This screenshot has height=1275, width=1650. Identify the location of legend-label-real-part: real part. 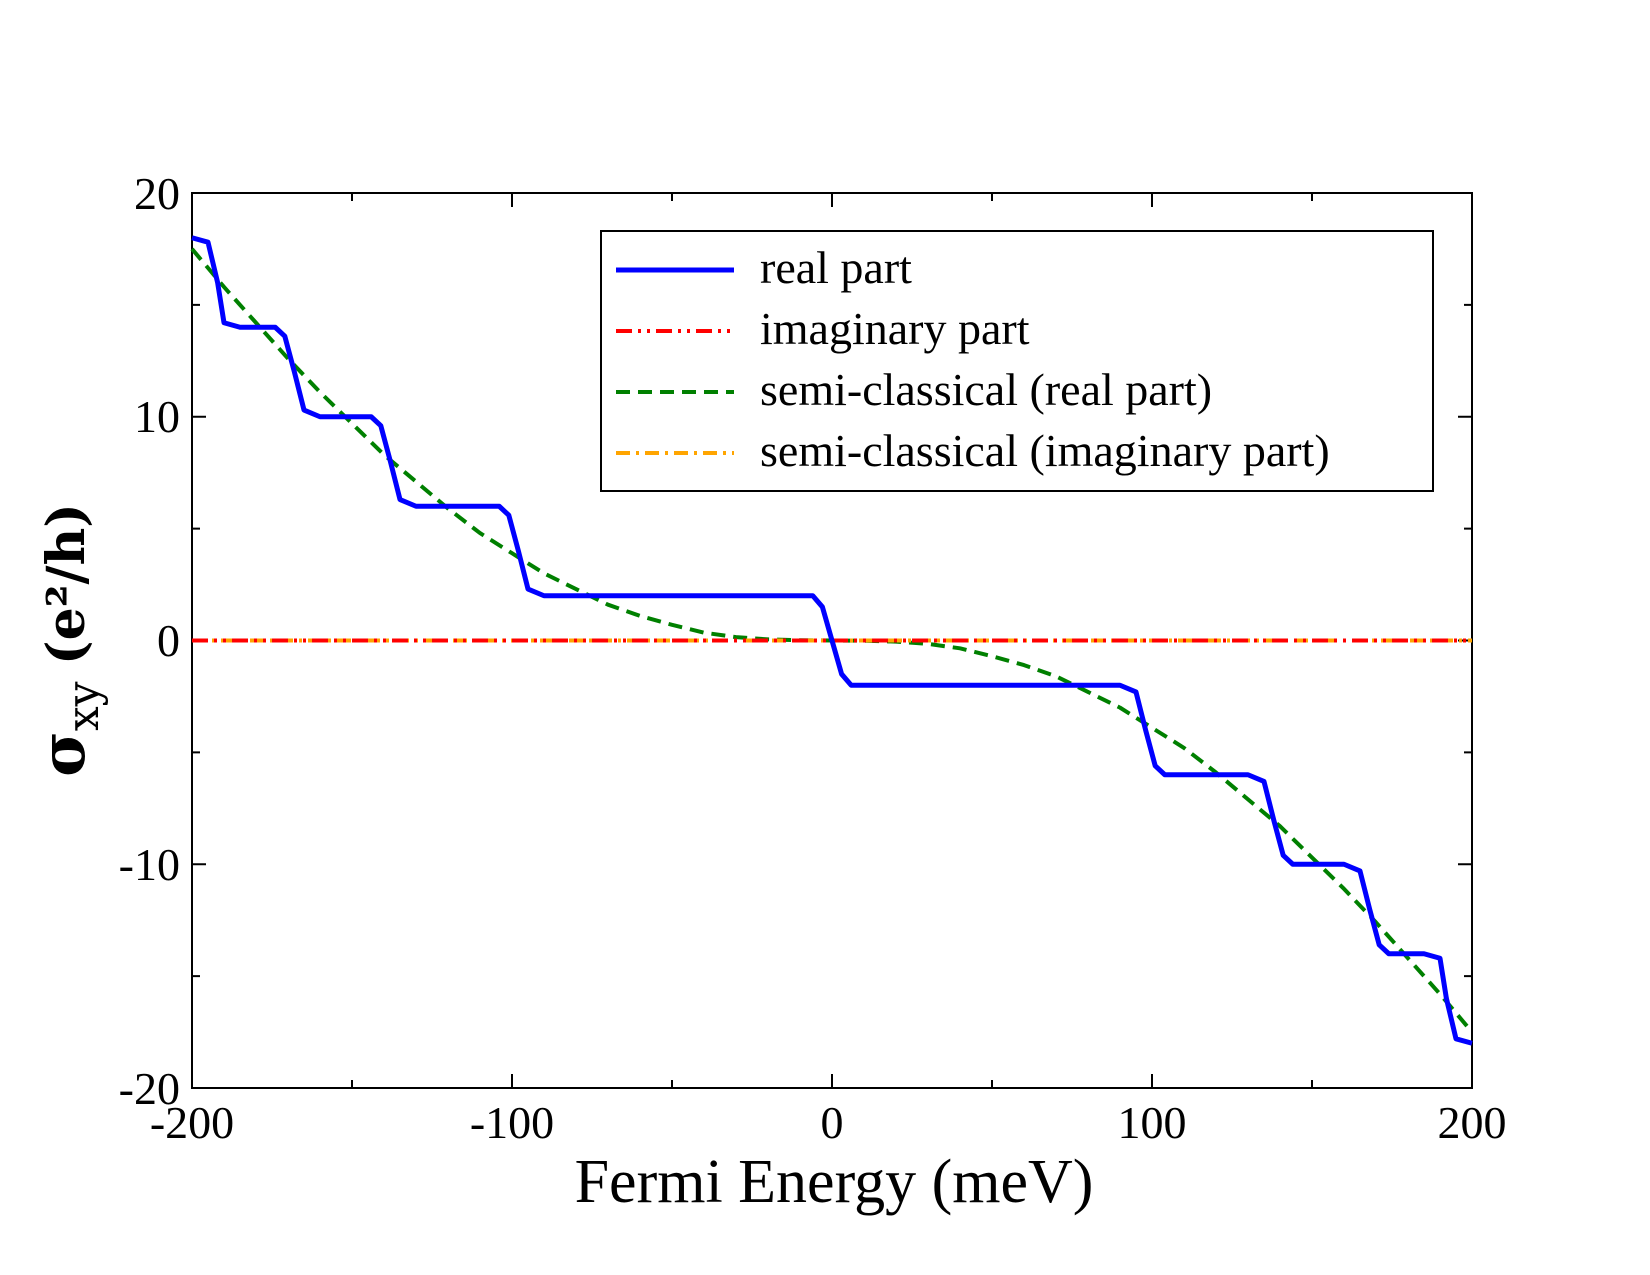
(836, 267).